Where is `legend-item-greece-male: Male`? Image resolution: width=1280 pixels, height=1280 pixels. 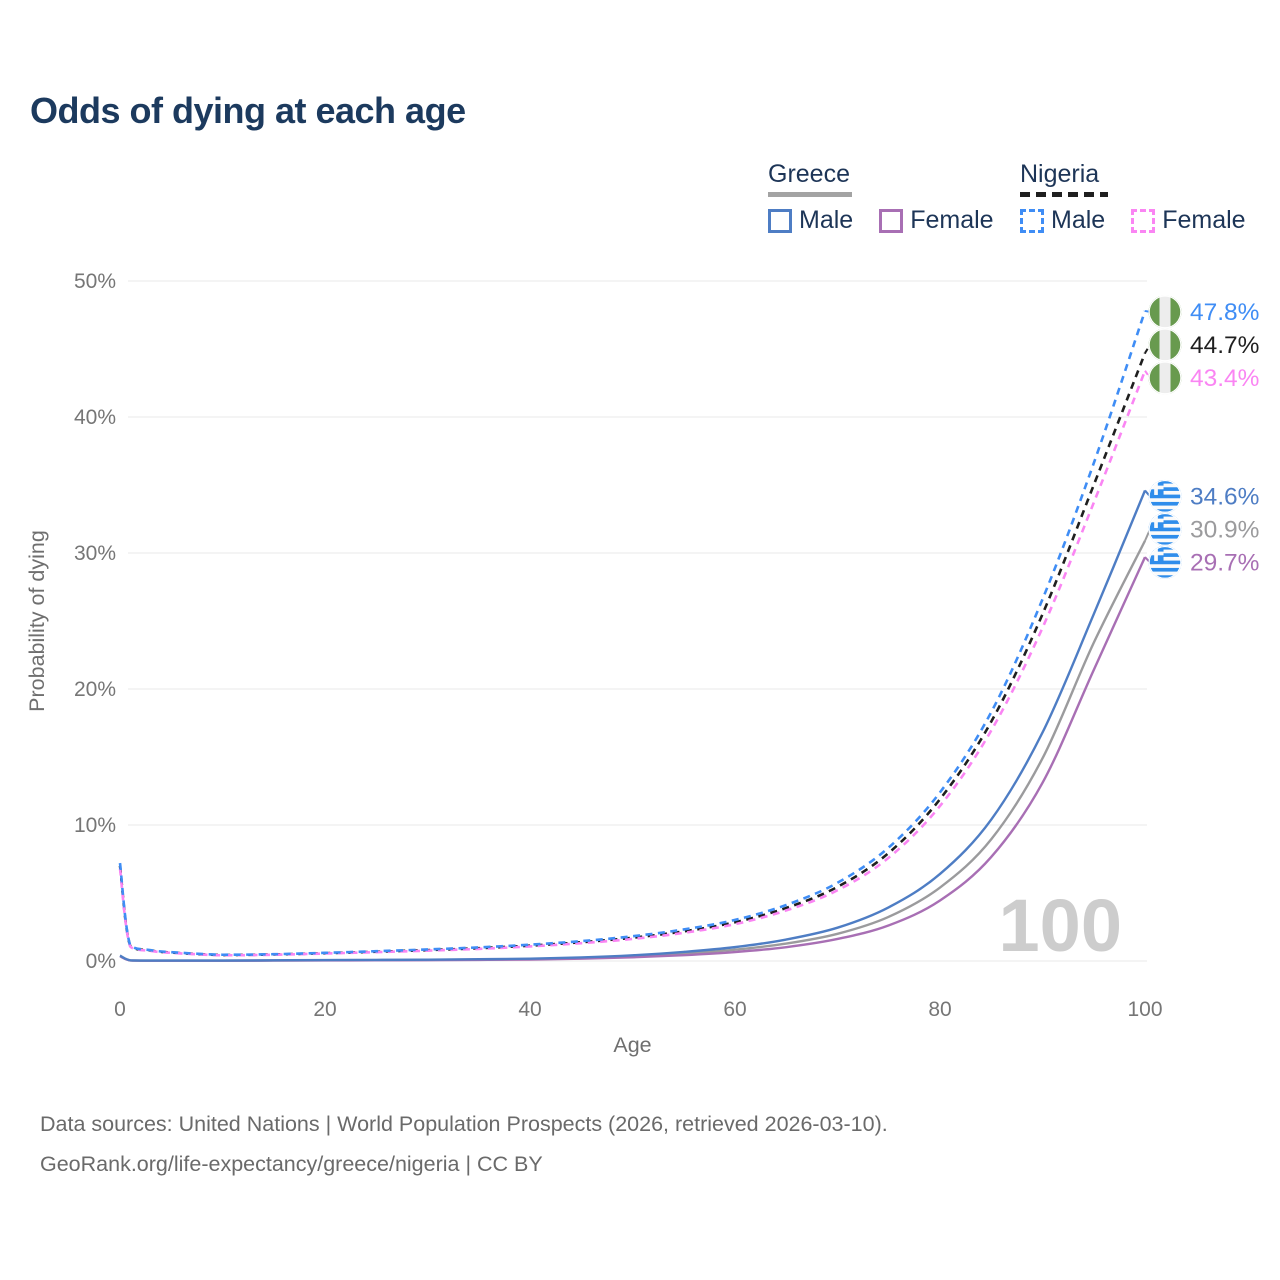 legend-item-greece-male: Male is located at coordinates (810, 220).